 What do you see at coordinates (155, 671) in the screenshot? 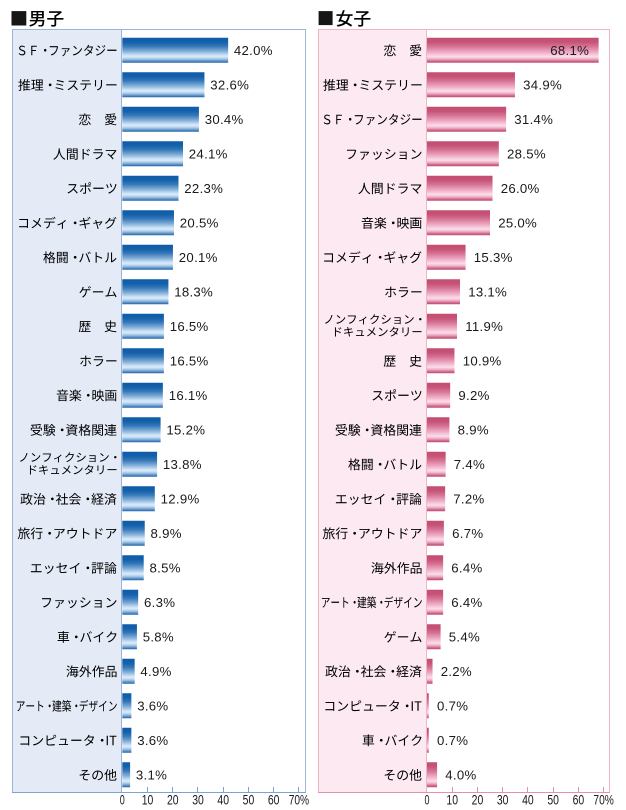
I see `svg-text: 4.9%` at bounding box center [155, 671].